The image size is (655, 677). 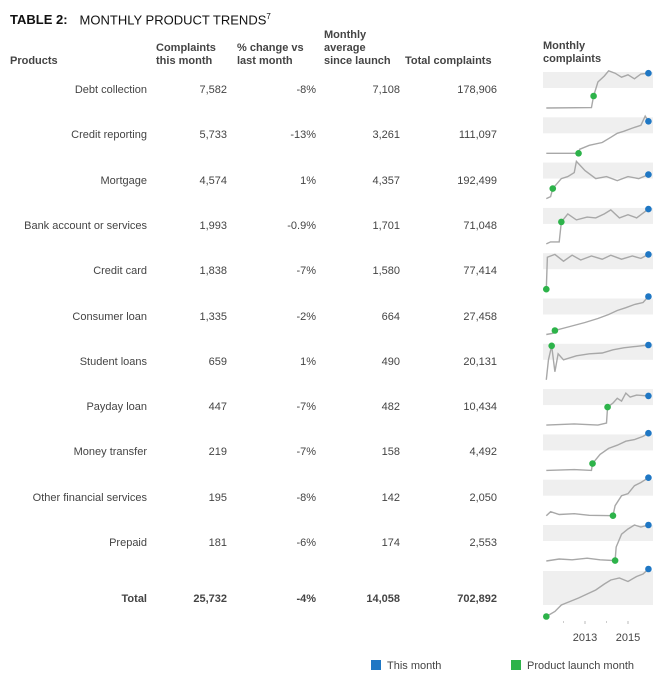 I want to click on cell-average: 482, so click(x=390, y=407).